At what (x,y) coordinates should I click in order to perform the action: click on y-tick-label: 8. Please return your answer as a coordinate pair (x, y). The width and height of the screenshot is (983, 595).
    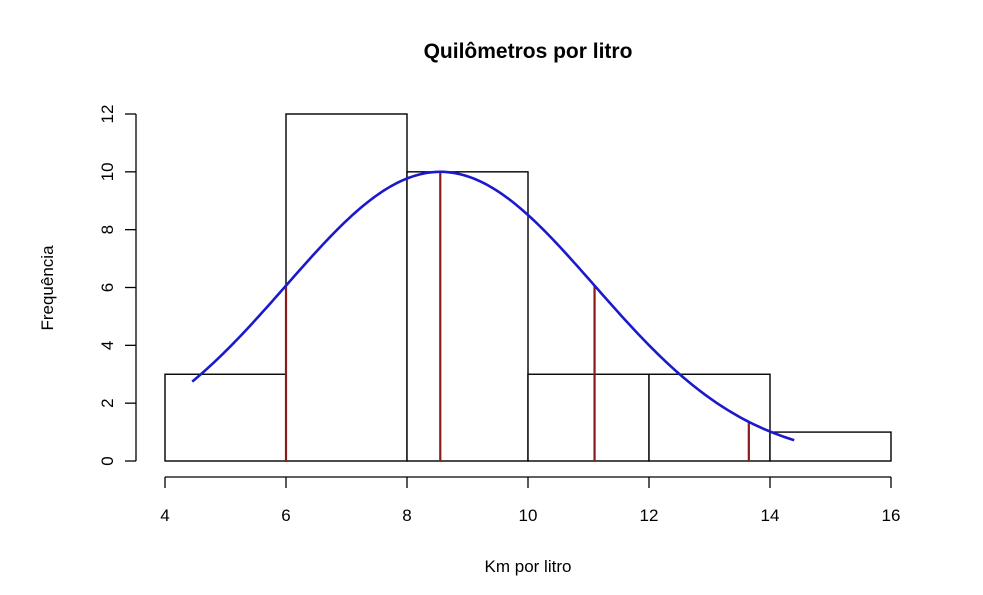
    Looking at the image, I should click on (107, 229).